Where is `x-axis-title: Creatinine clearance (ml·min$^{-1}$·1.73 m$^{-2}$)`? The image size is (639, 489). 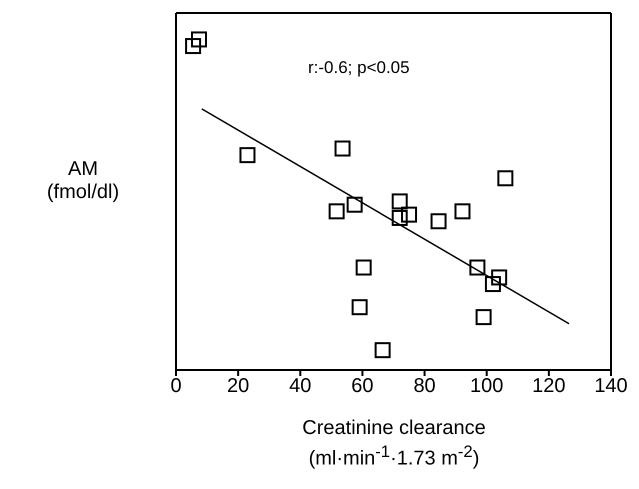
x-axis-title: Creatinine clearance (ml·min$^{-1}$·1.73 m$^{-2}$) is located at coordinates (394, 443).